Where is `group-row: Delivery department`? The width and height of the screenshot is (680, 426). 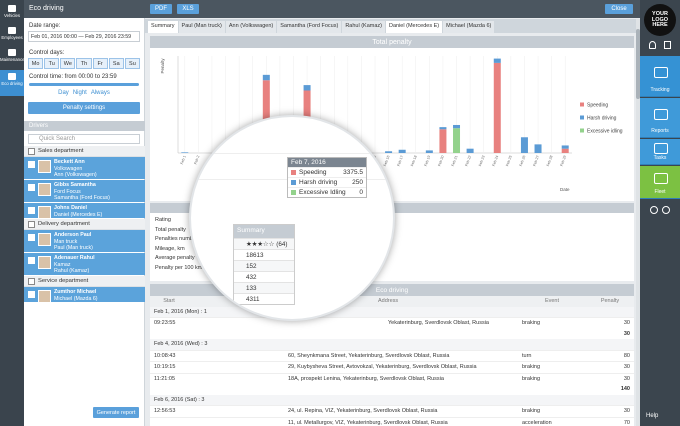 group-row: Delivery department is located at coordinates (84, 224).